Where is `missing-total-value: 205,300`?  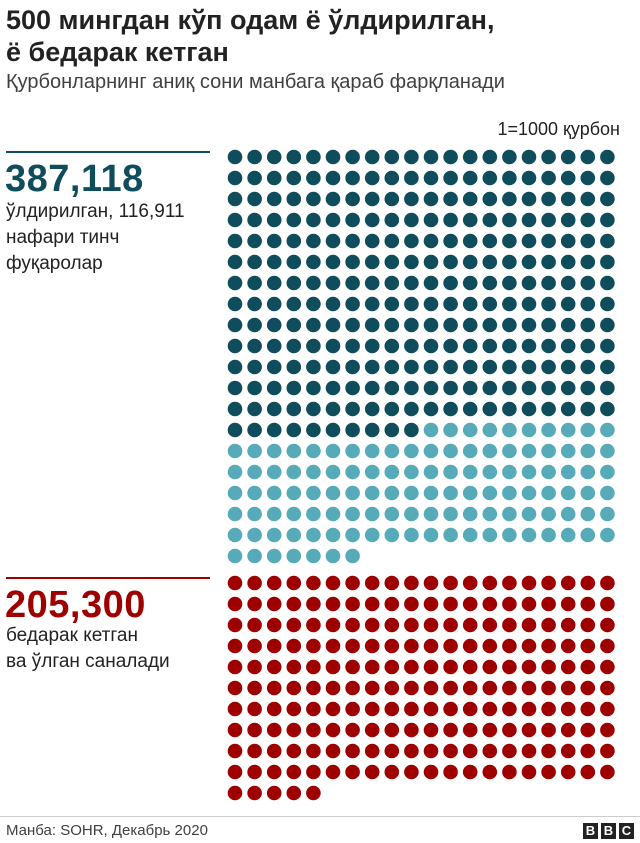
missing-total-value: 205,300 is located at coordinates (75, 605).